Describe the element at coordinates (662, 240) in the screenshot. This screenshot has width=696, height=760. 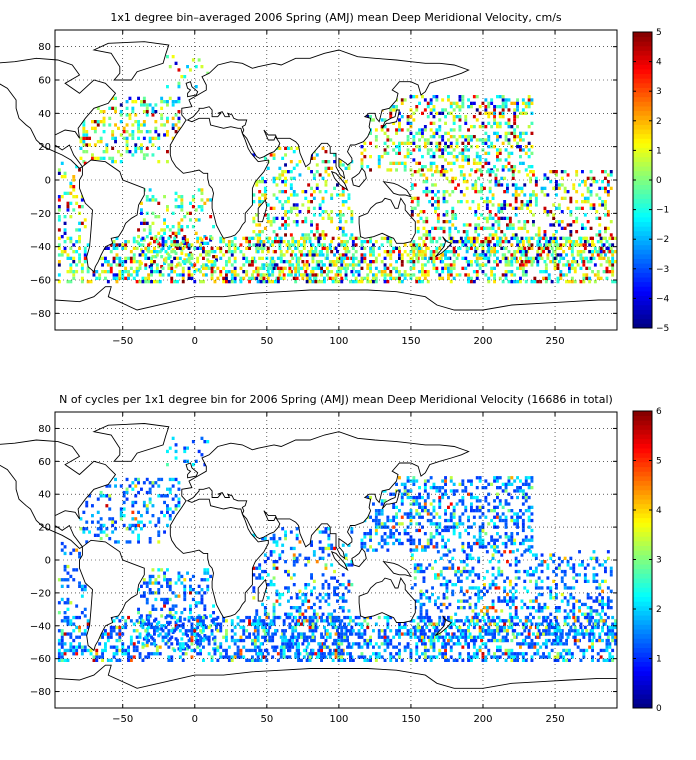
I see `colorbar-tick-label: −2` at that location.